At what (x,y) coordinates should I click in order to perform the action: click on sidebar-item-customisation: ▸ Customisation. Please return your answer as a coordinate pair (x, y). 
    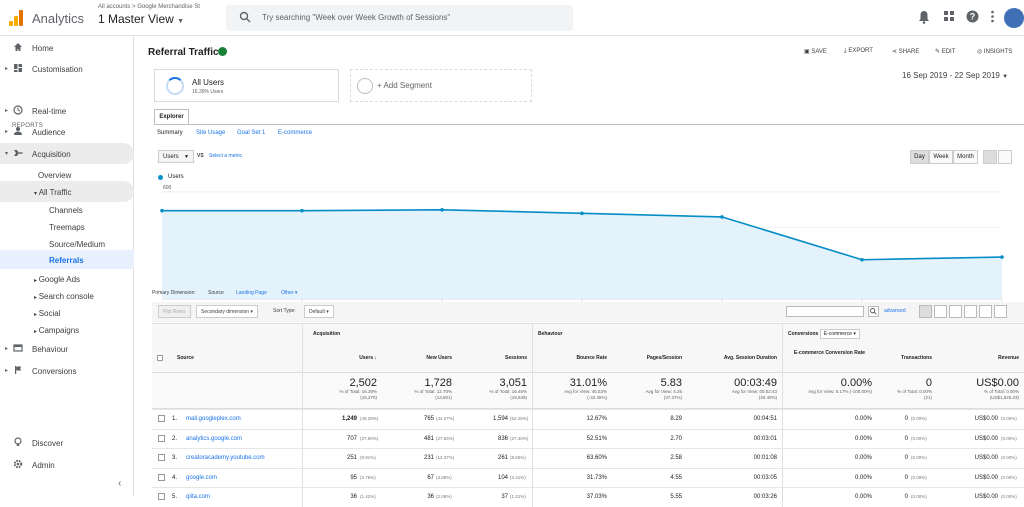
    Looking at the image, I should click on (44, 69).